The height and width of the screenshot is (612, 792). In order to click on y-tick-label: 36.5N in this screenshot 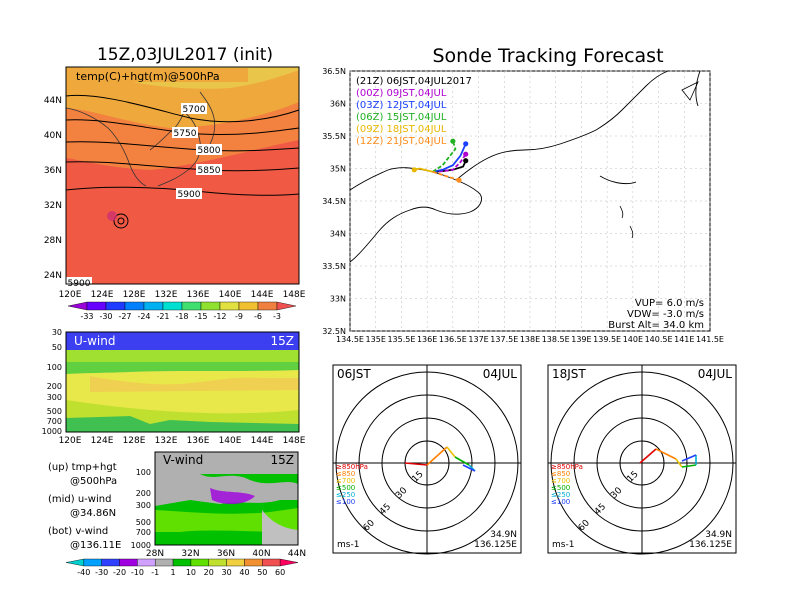, I will do `click(334, 71)`.